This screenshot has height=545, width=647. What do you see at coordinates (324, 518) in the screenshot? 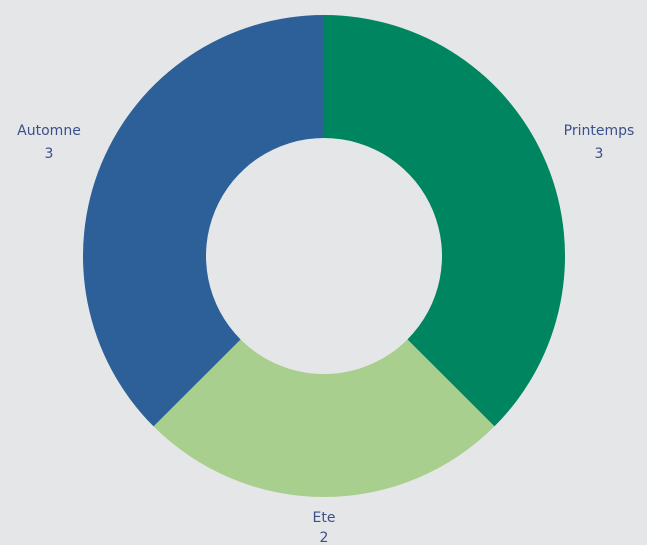
I see `slice-label-ete: Ete` at bounding box center [324, 518].